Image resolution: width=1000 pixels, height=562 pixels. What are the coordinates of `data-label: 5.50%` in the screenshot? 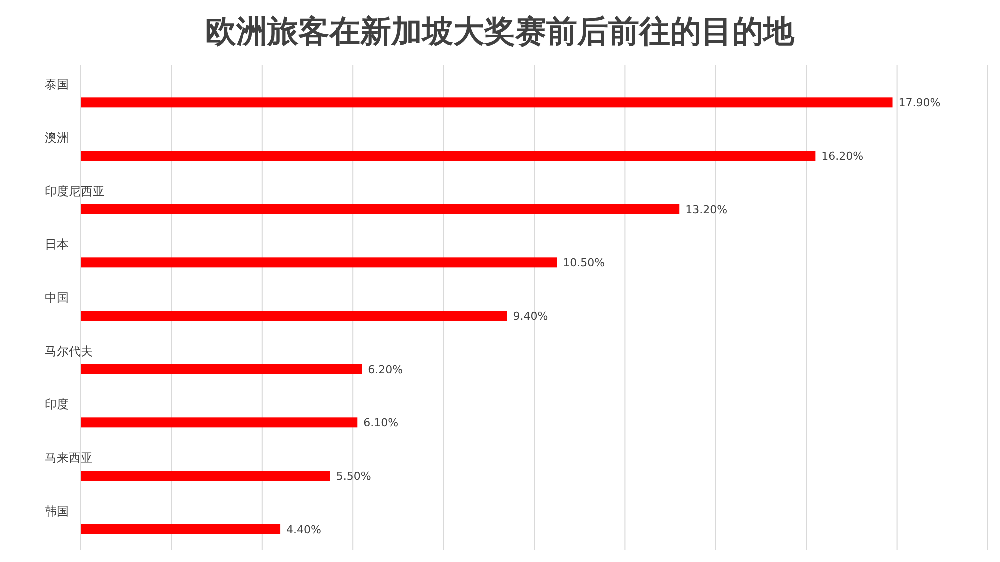 It's located at (354, 476).